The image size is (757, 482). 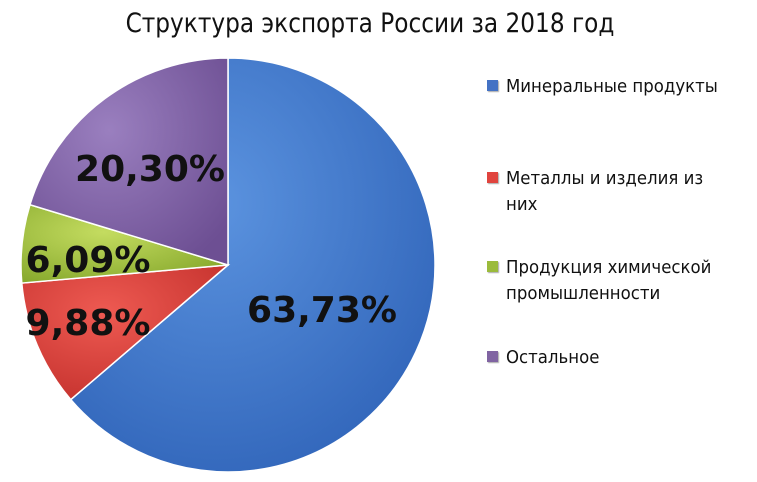 I want to click on slice-label-other: 20,30%, so click(x=150, y=169).